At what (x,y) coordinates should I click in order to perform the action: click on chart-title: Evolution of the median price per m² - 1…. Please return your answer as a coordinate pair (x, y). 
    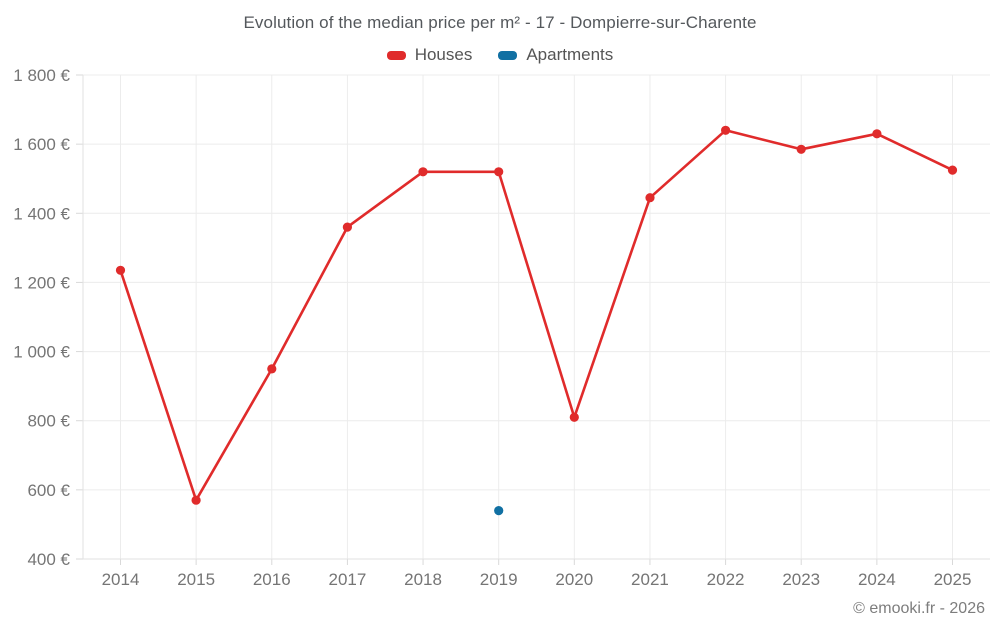
    Looking at the image, I should click on (500, 22).